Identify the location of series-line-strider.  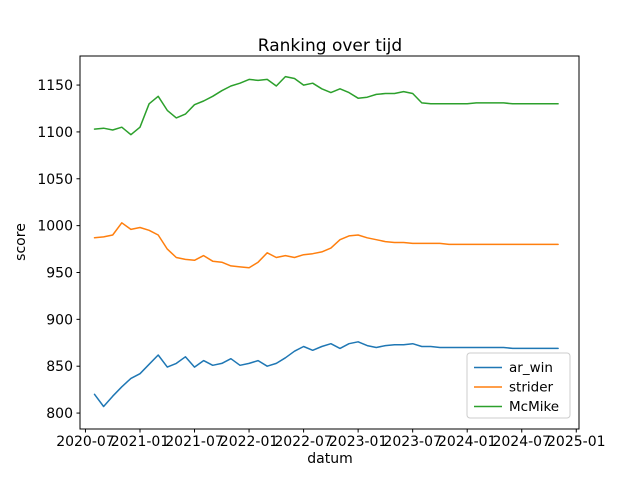
(326, 245).